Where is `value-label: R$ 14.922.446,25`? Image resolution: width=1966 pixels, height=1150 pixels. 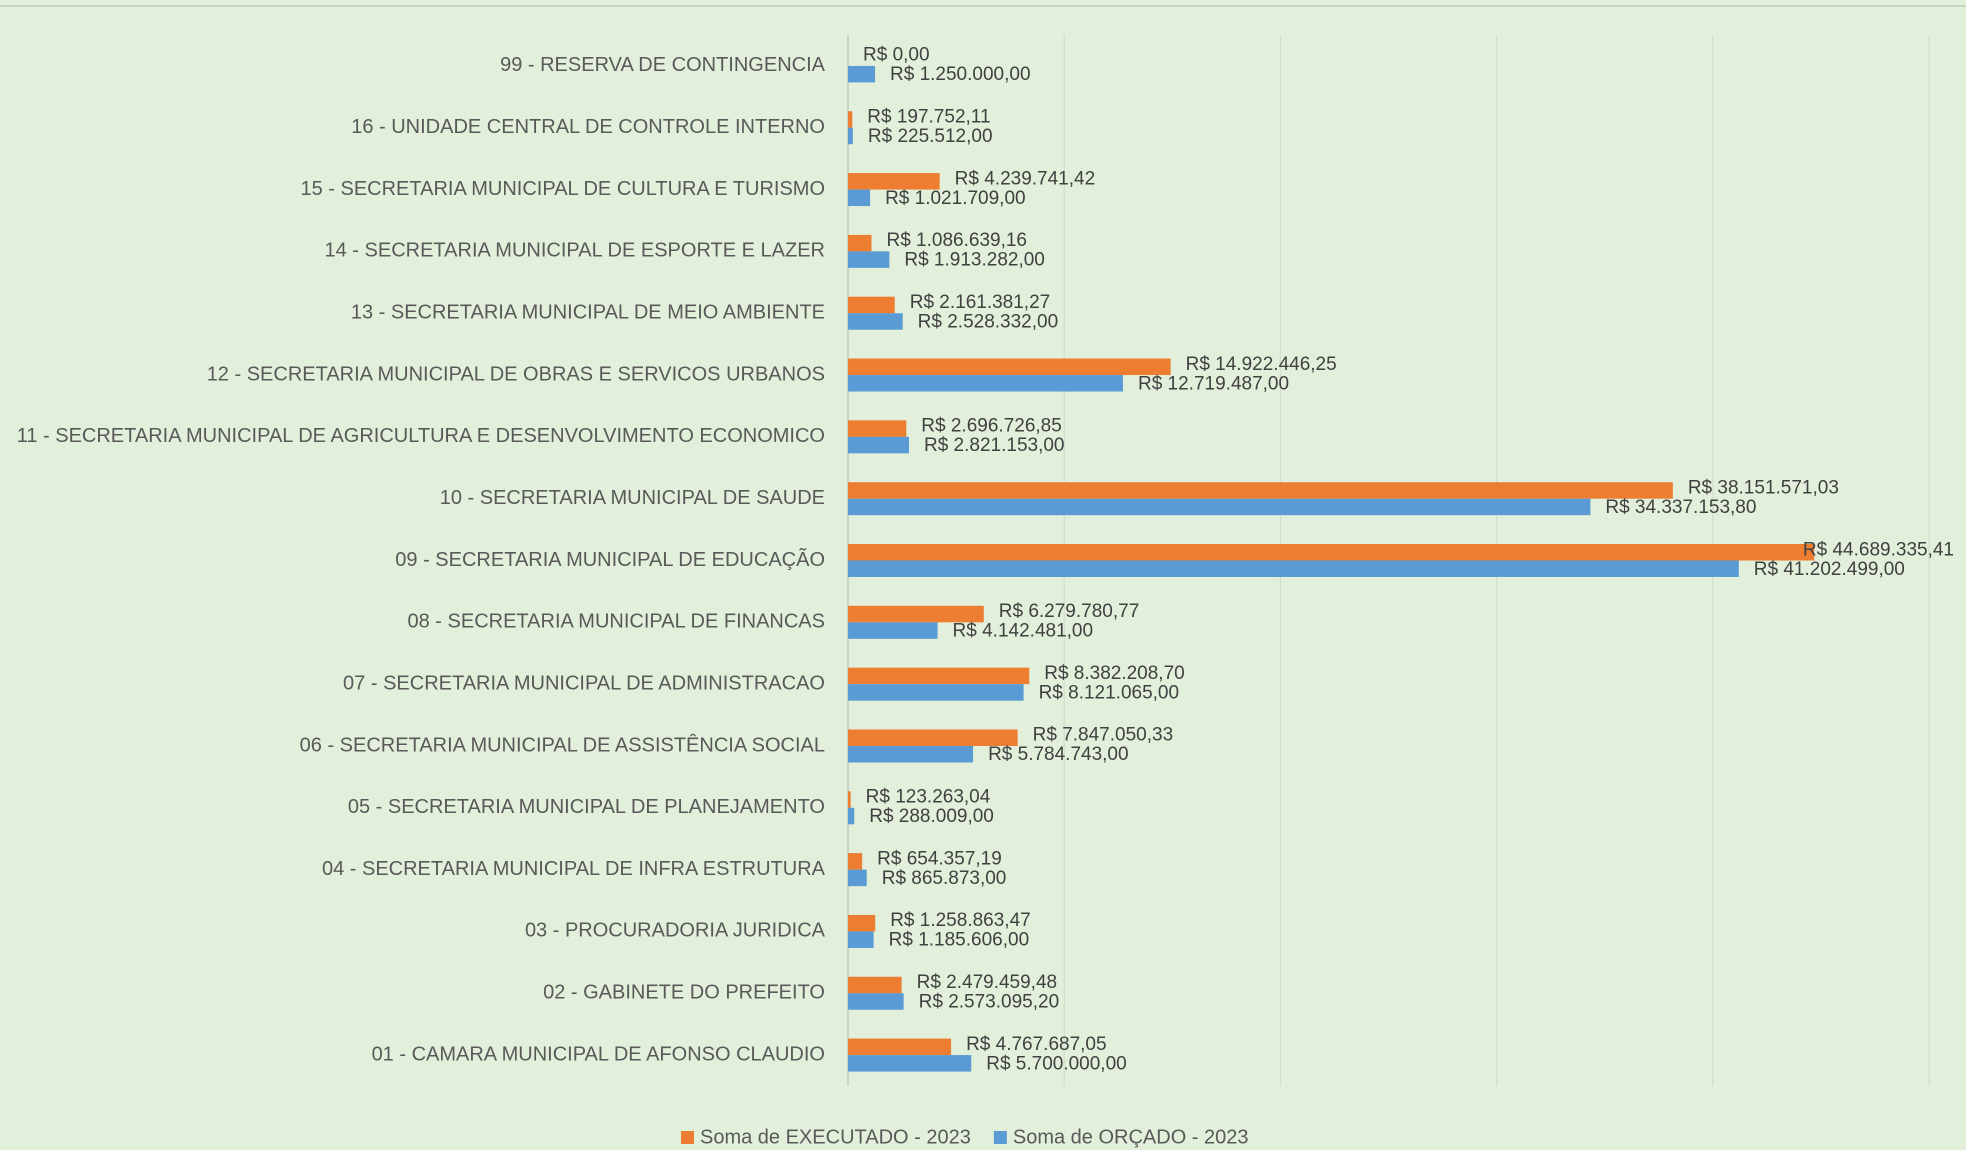 value-label: R$ 14.922.446,25 is located at coordinates (1261, 364).